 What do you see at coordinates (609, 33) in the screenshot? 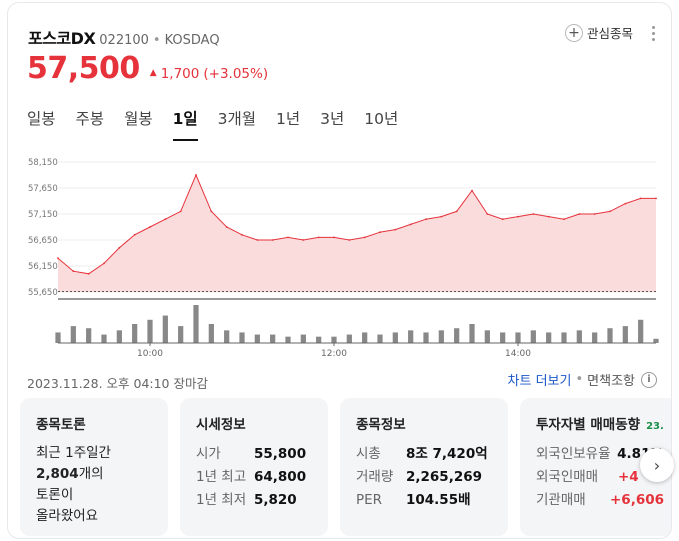
I see `favorite-label: 관심종목` at bounding box center [609, 33].